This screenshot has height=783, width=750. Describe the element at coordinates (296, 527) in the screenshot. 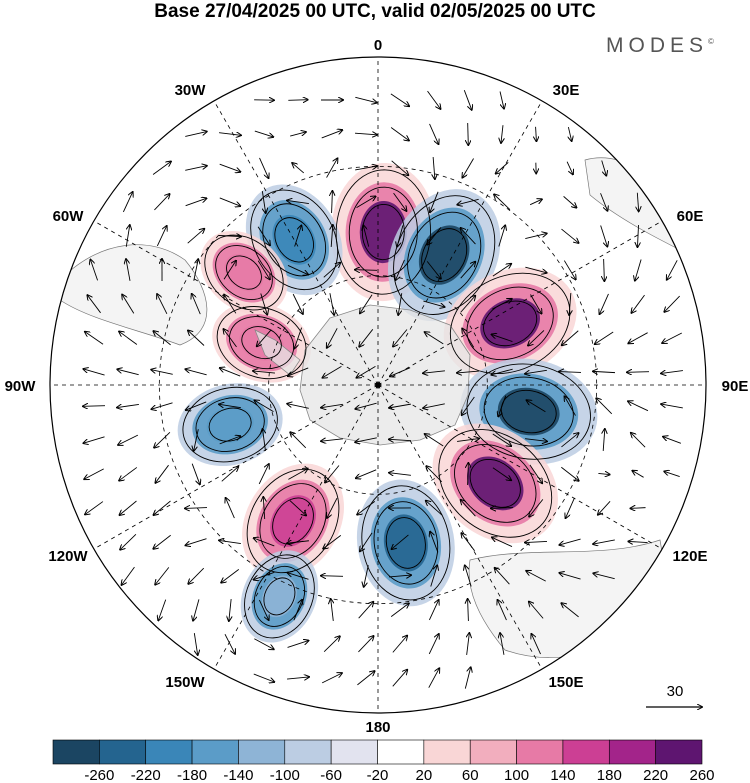

I see `meridian-line` at that location.